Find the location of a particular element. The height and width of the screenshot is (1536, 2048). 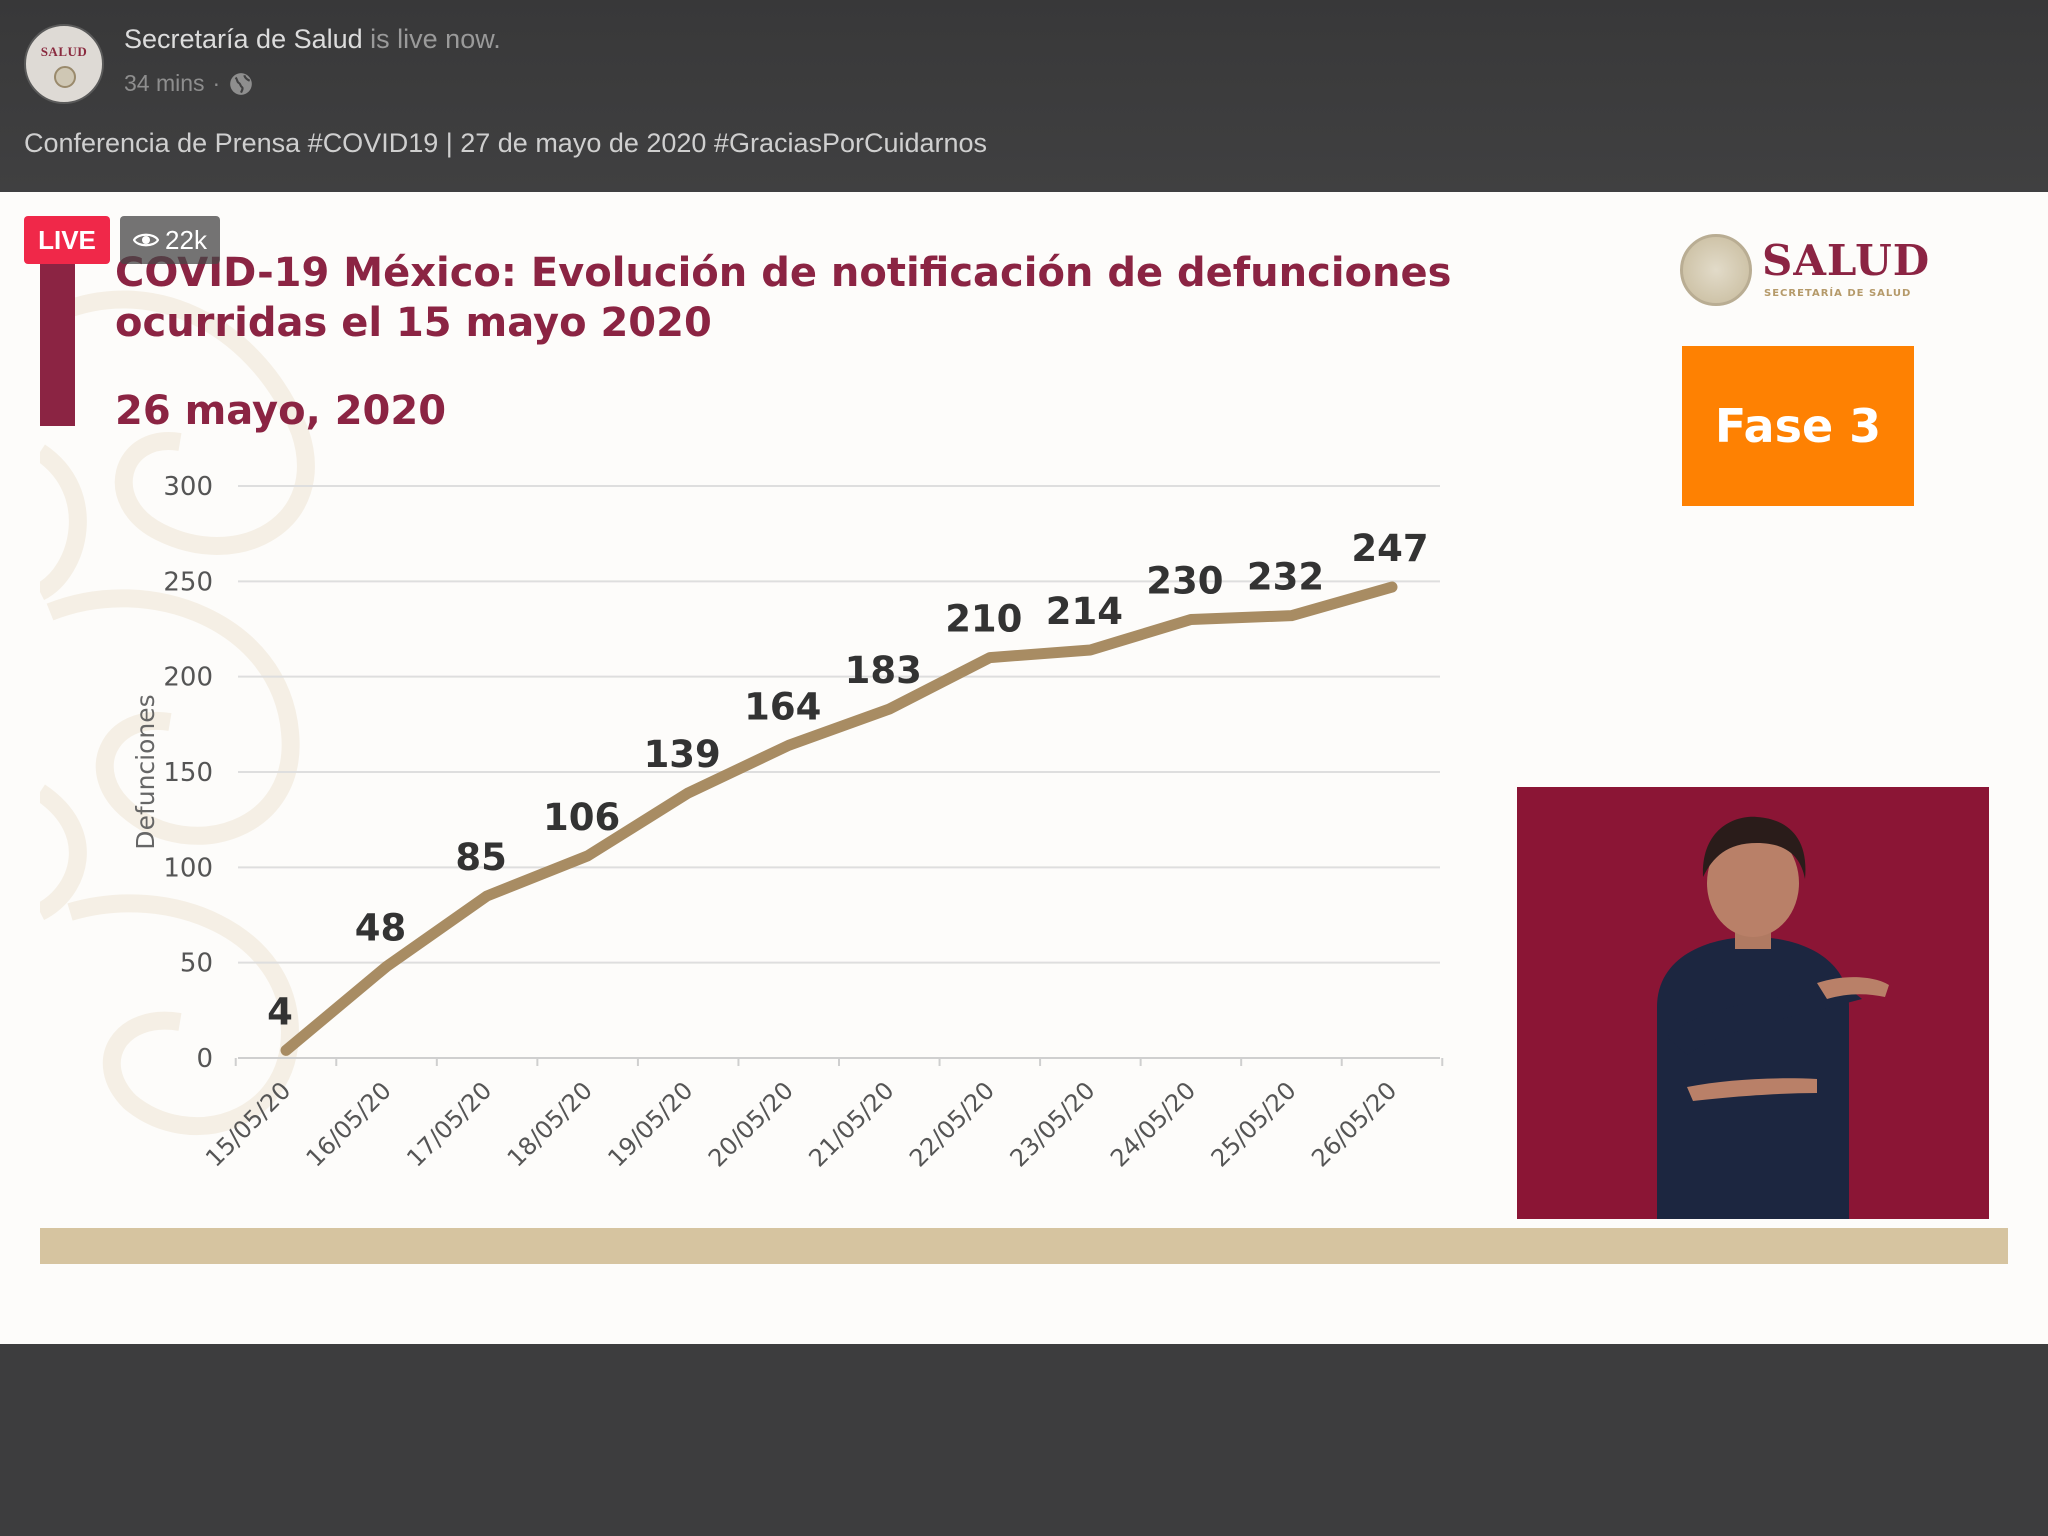

sign-language-interpreter is located at coordinates (1753, 1003).